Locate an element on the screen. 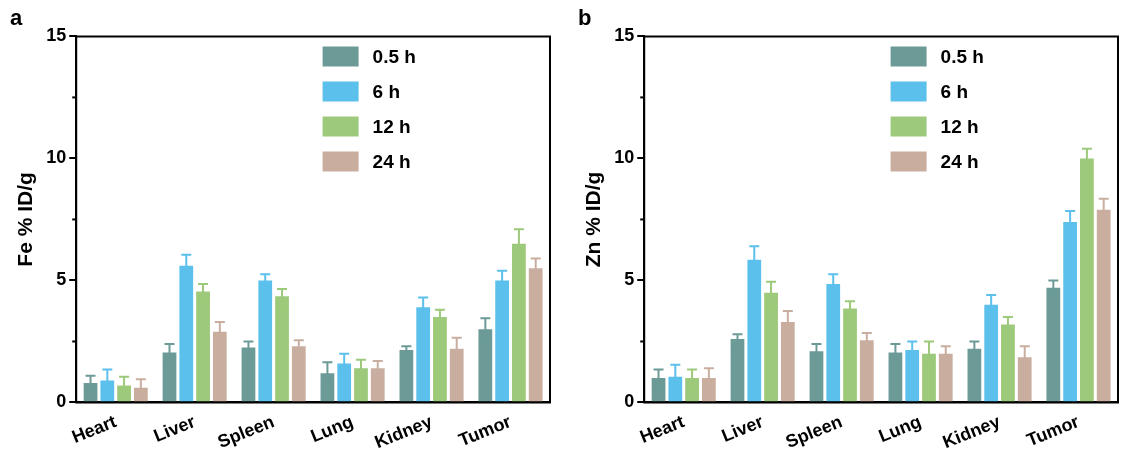  chart-title: b is located at coordinates (585, 18).